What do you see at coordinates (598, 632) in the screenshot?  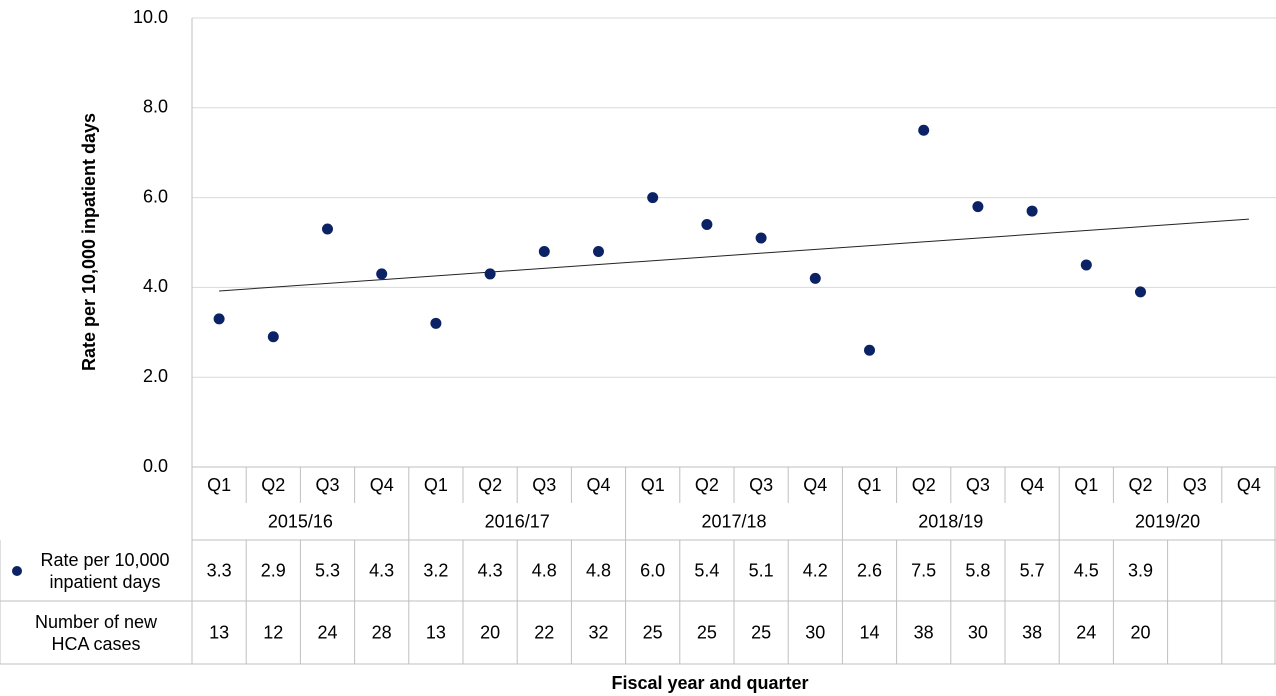 I see `table-value: 32` at bounding box center [598, 632].